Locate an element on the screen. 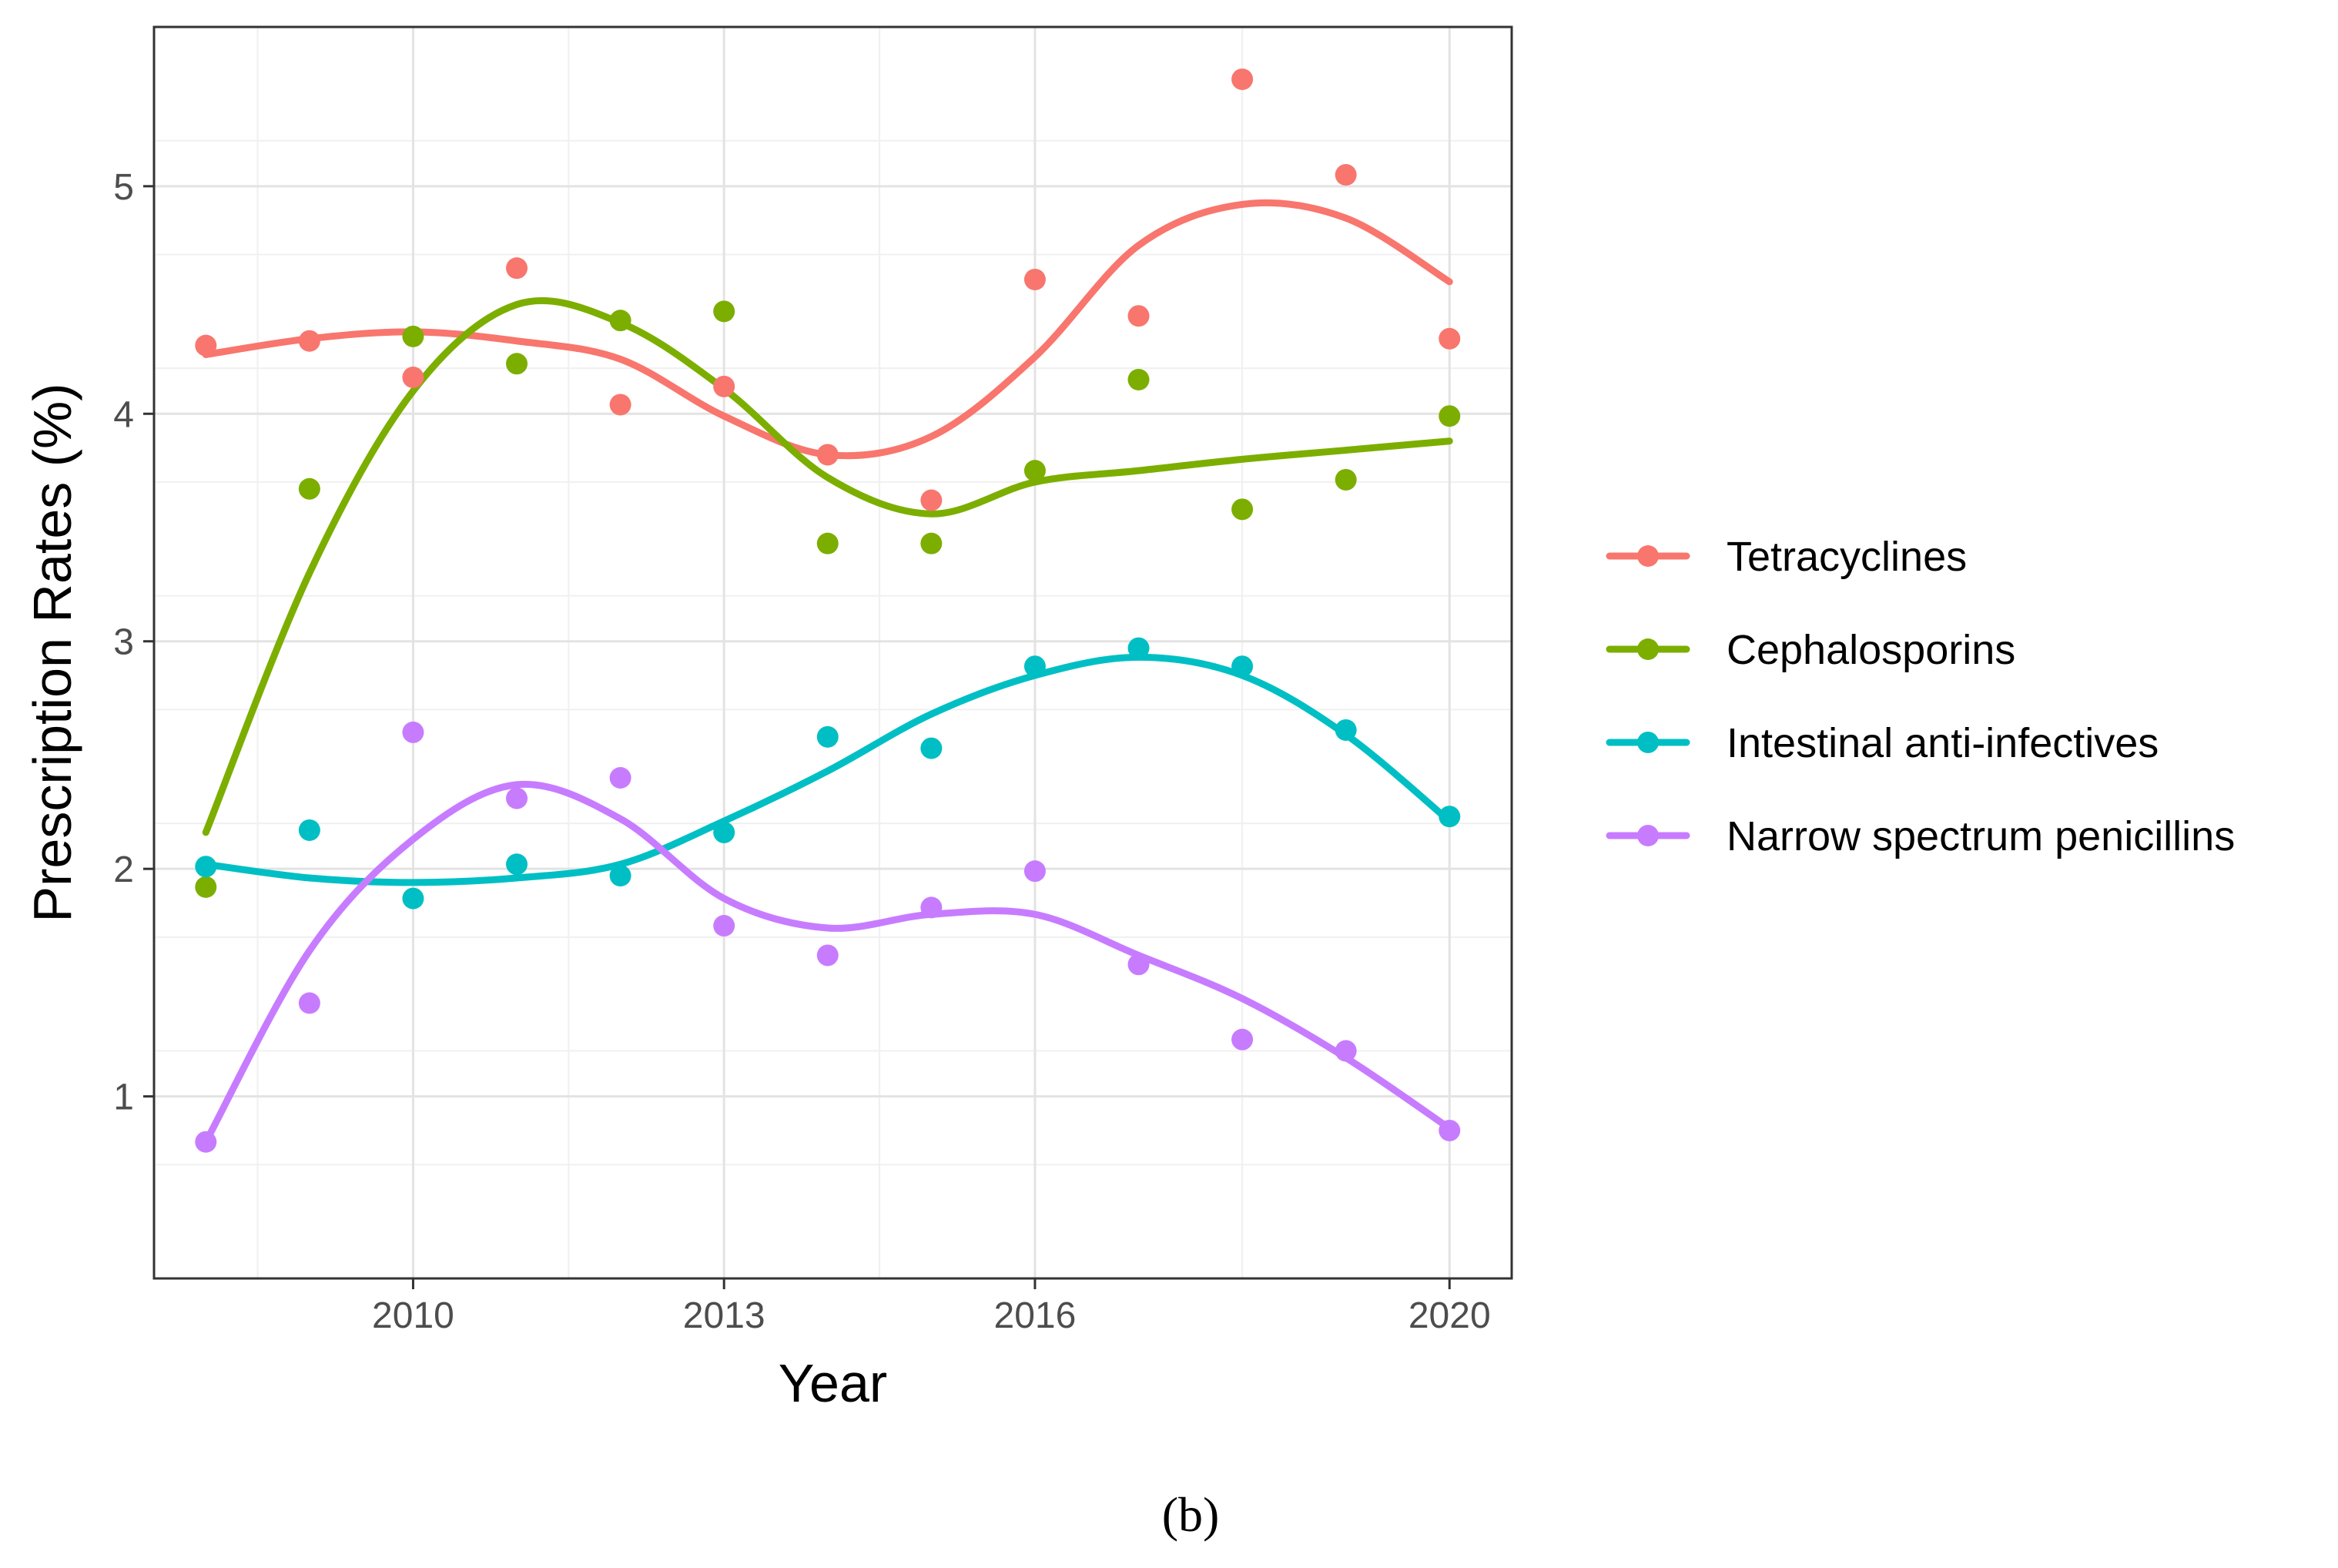  smooth-line-intestinal-anti-infectives is located at coordinates (827, 770).